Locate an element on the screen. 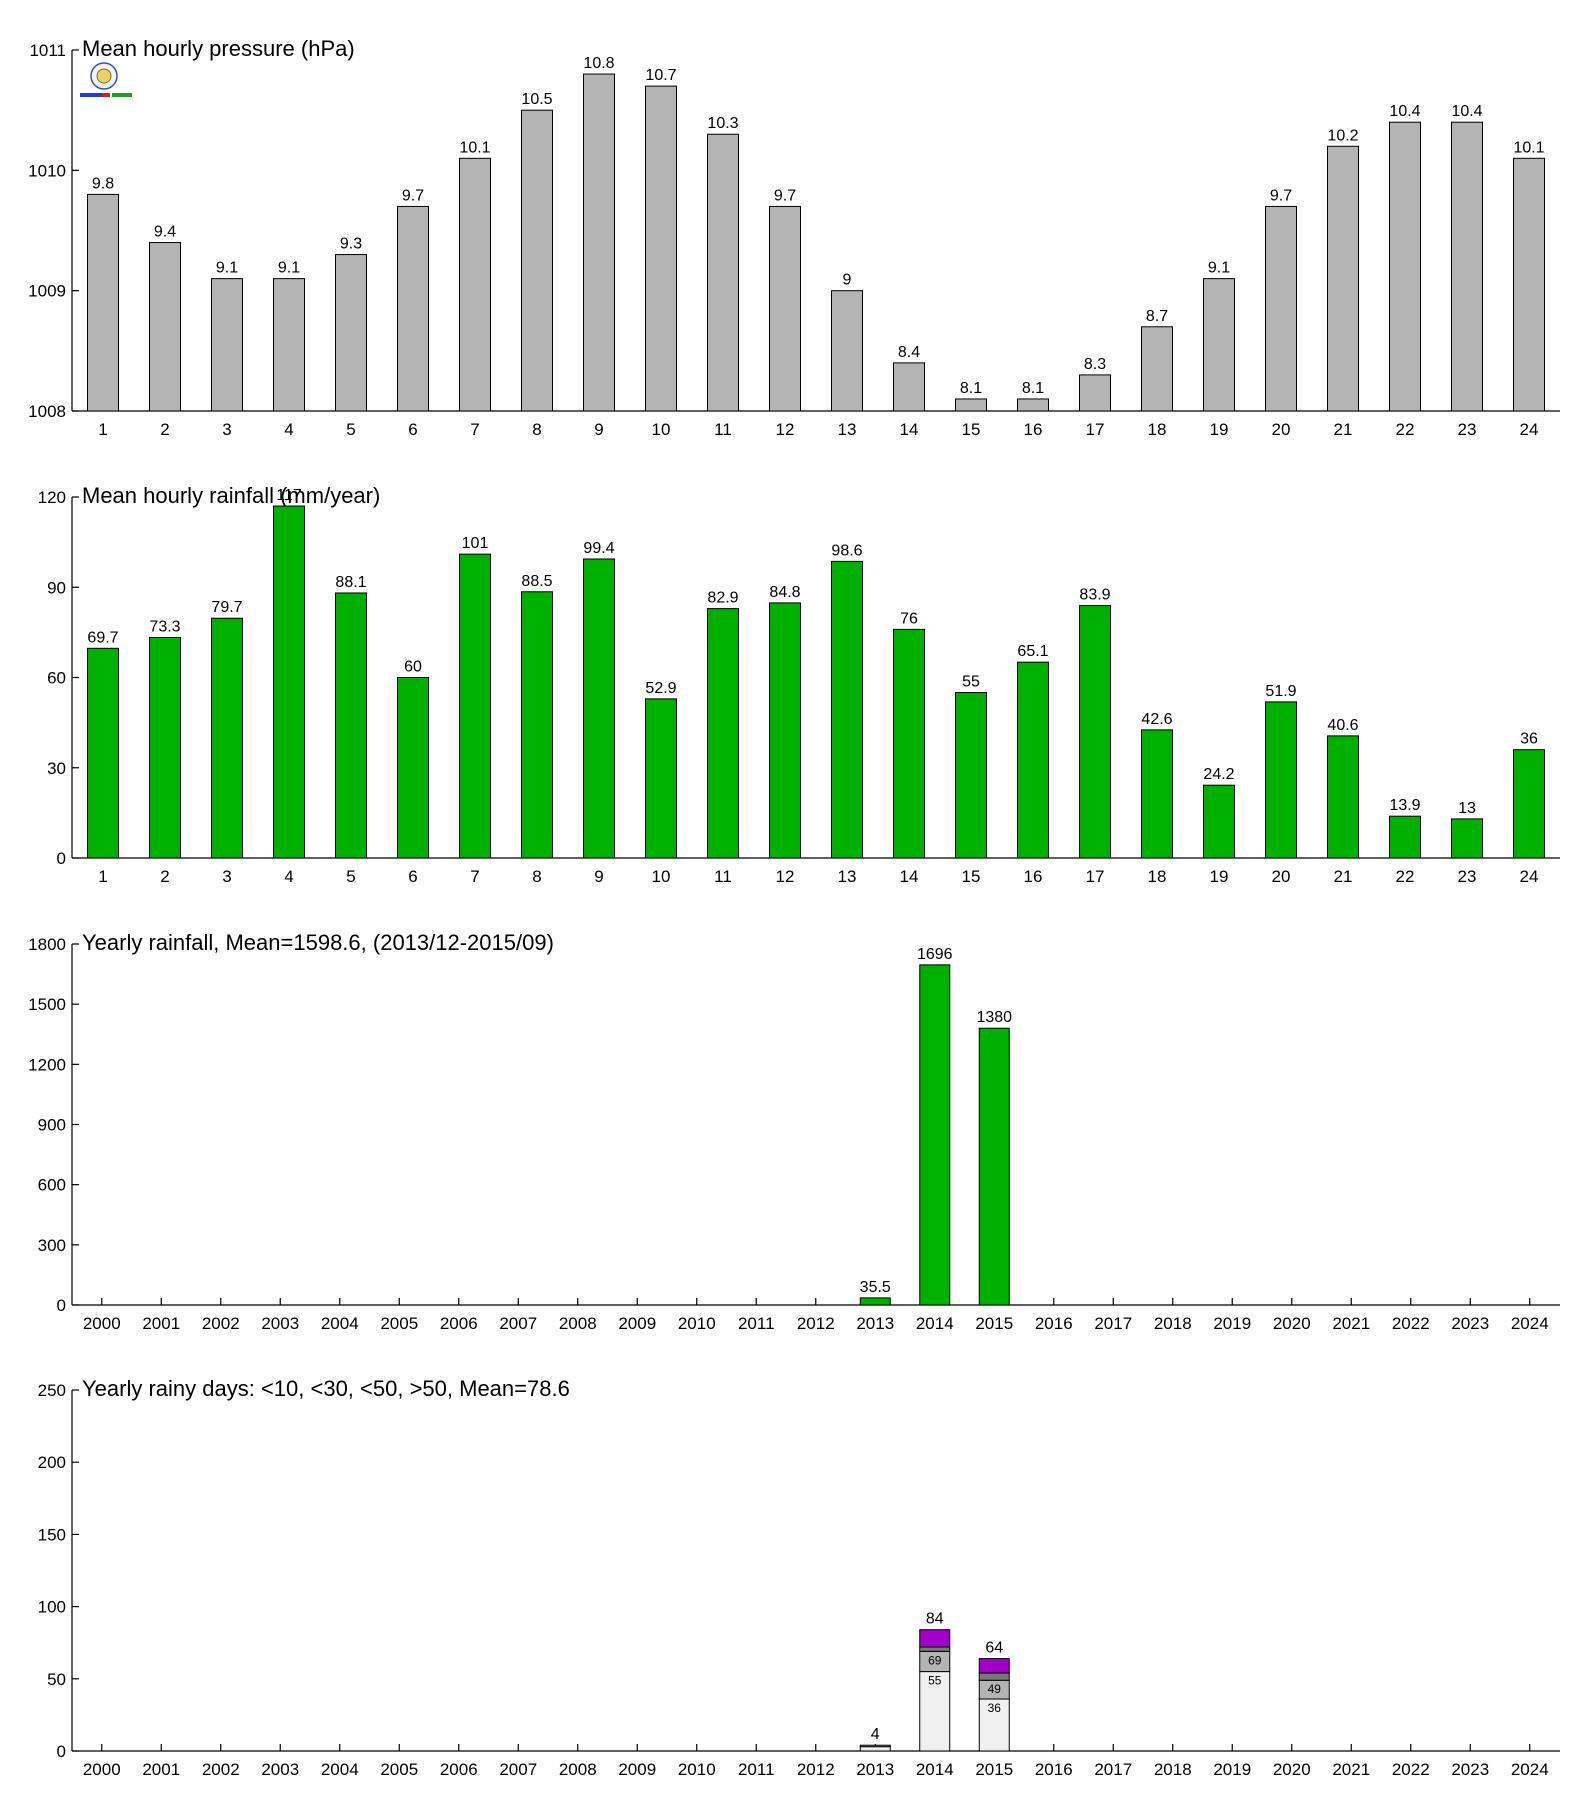 Image resolution: width=1580 pixels, height=1800 pixels. data-label: 35.5 is located at coordinates (875, 1287).